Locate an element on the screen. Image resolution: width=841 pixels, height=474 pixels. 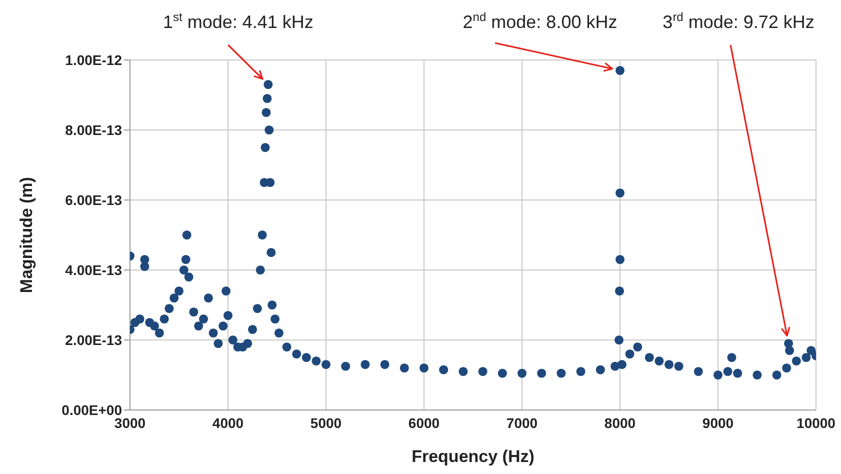
y-tick-label: 1.00E-12 is located at coordinates (93, 60).